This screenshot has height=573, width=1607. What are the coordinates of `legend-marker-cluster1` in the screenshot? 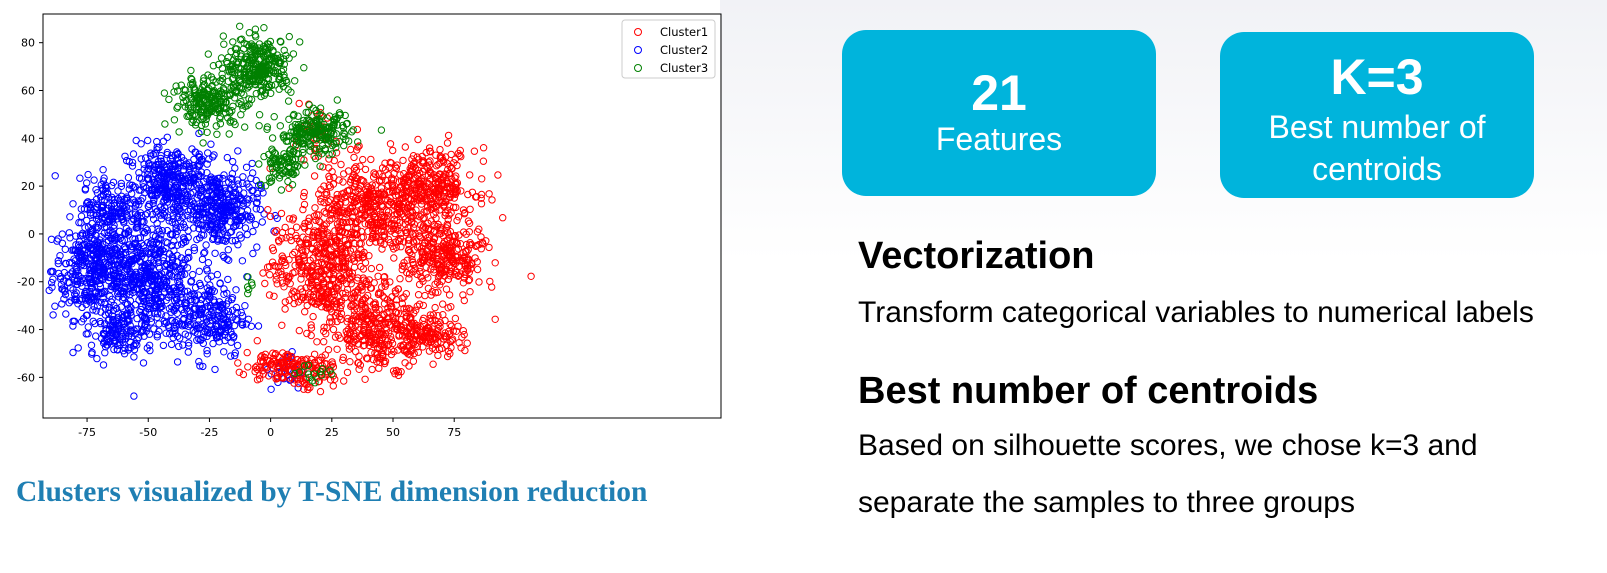 It's located at (638, 32).